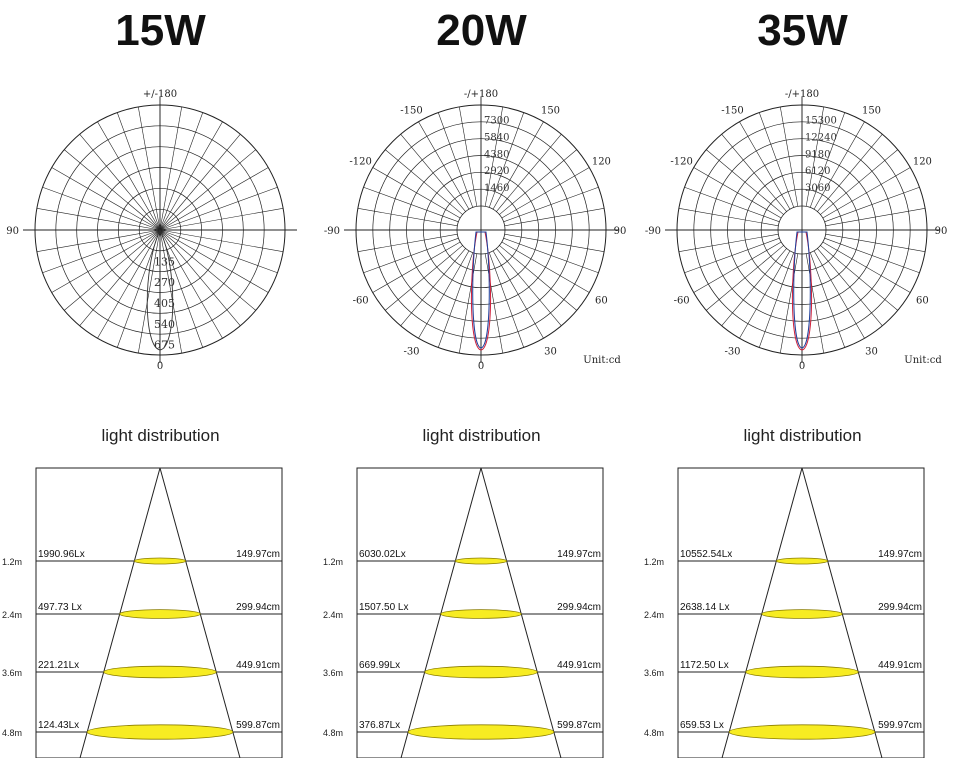 This screenshot has height=758, width=964. Describe the element at coordinates (871, 111) in the screenshot. I see `angle-label: 150` at that location.